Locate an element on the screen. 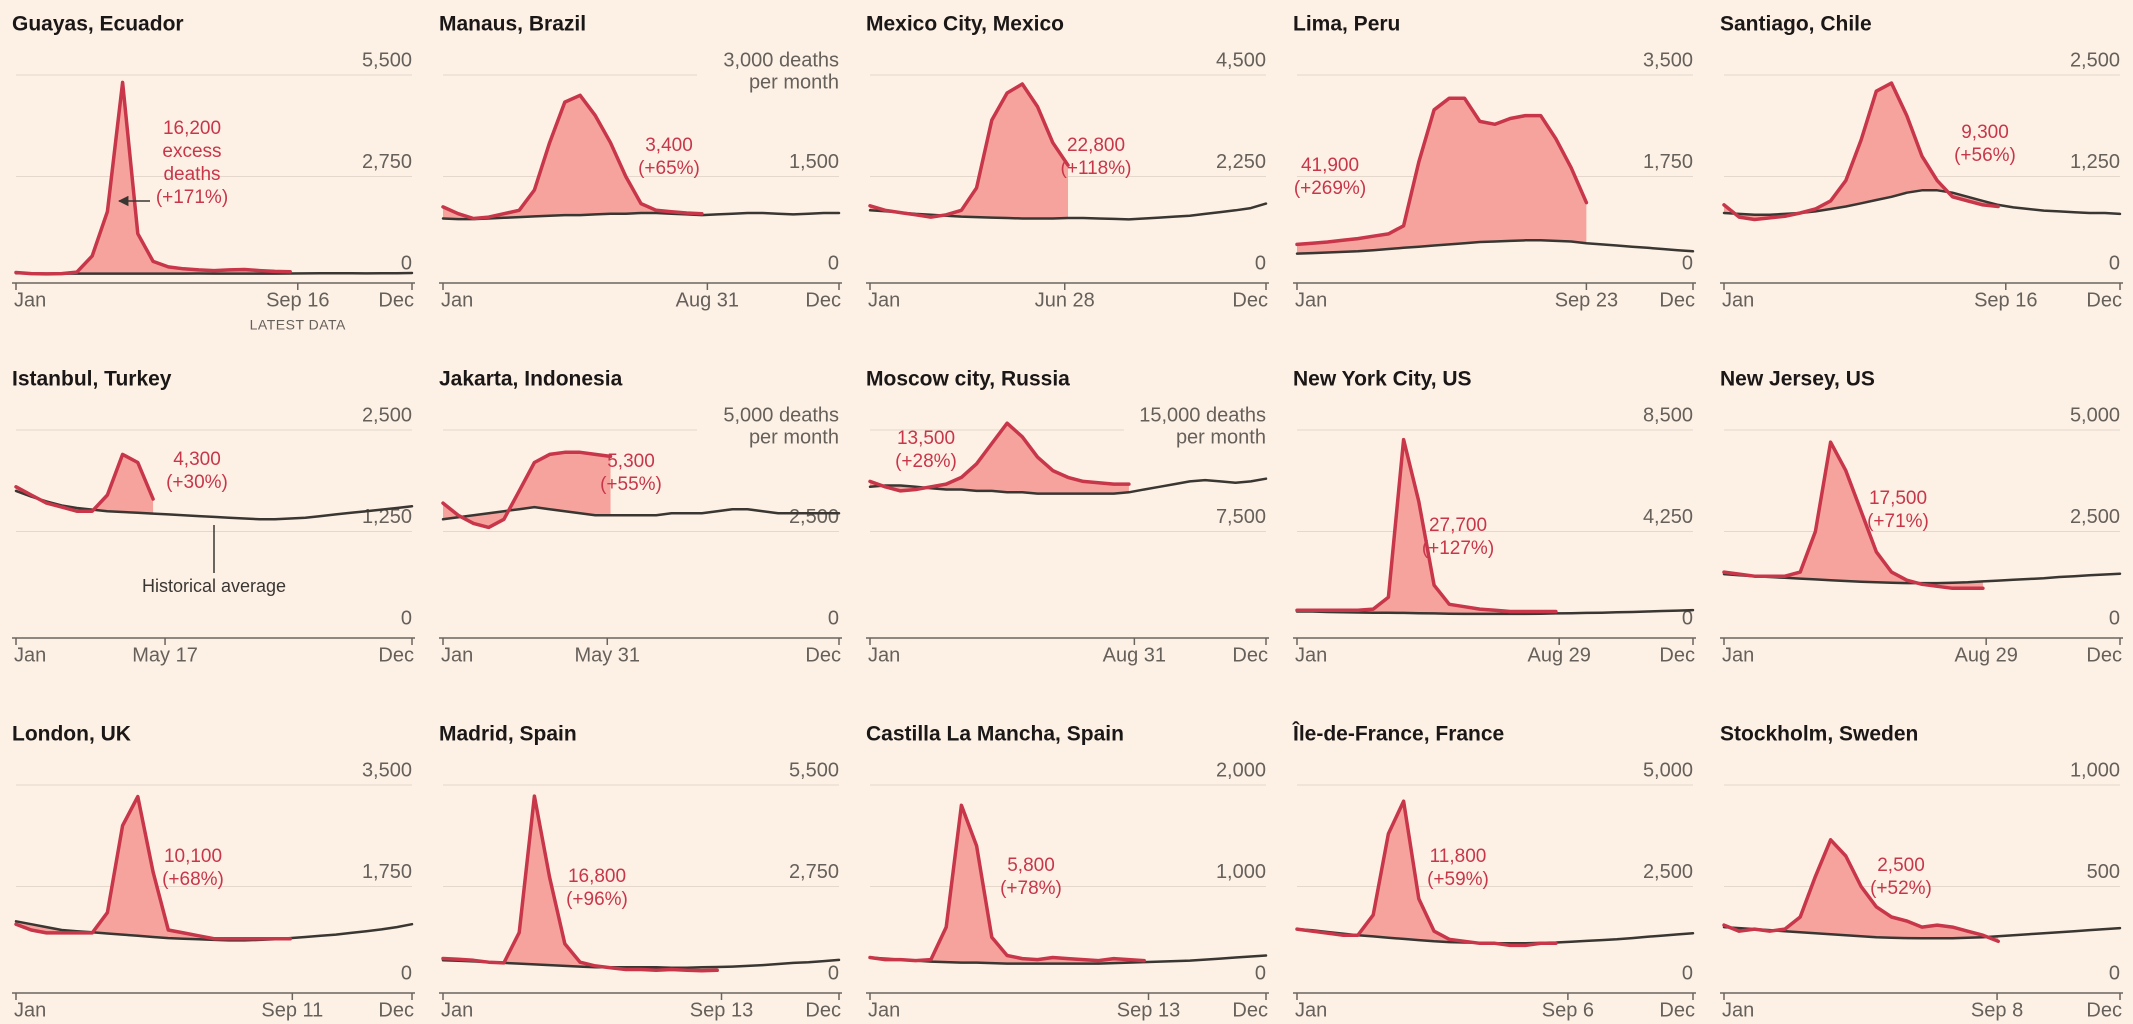  panel-title: Stockholm, Sweden is located at coordinates (1819, 734).